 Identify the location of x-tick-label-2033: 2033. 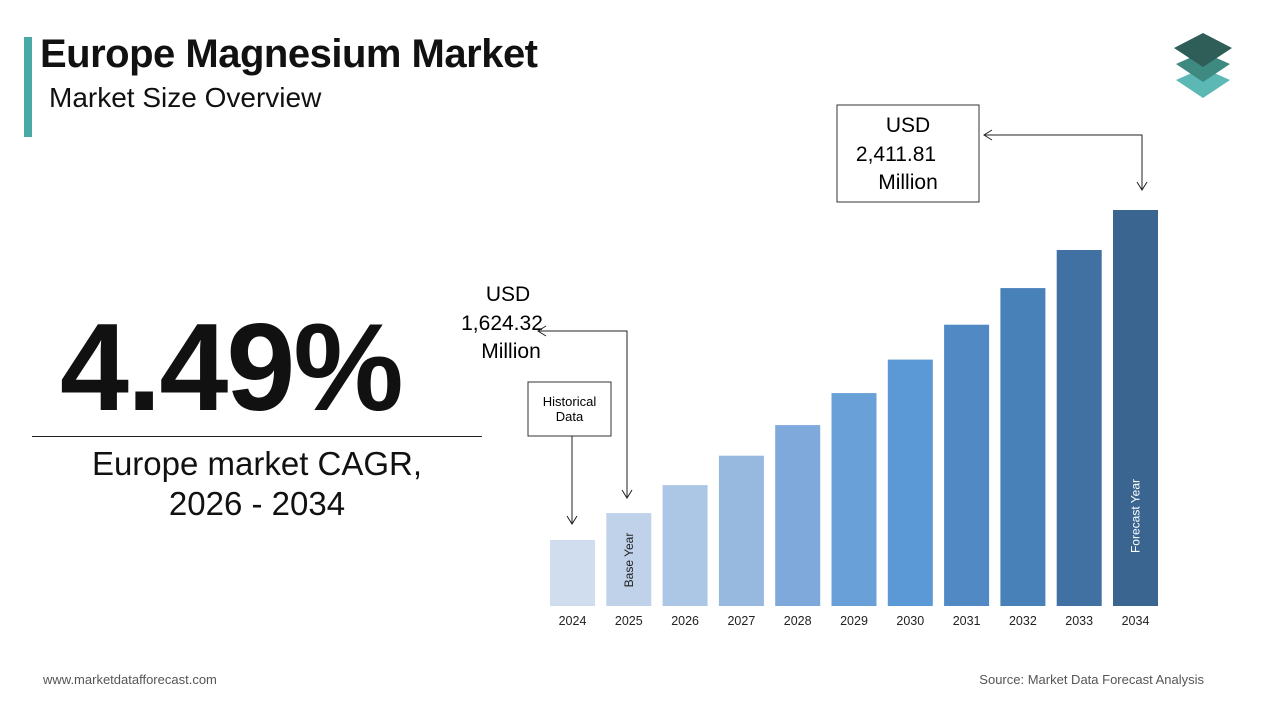
(1079, 621).